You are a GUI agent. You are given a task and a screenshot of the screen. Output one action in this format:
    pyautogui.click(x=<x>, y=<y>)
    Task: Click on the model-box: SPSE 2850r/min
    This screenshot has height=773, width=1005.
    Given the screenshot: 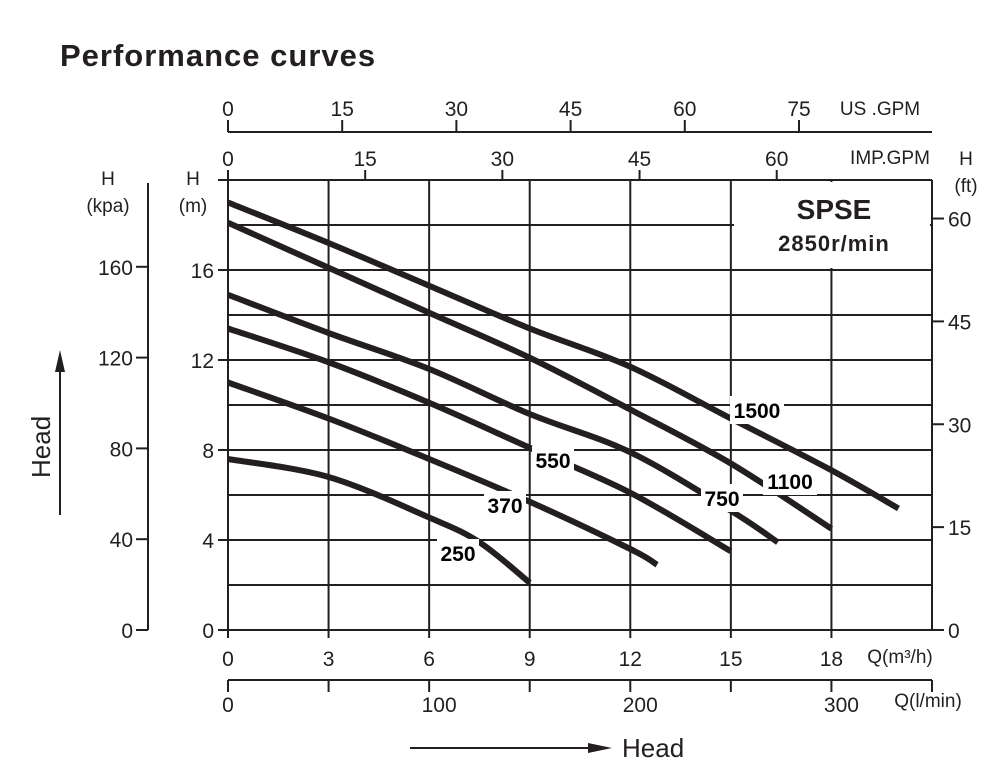 What is the action you would take?
    pyautogui.click(x=832, y=225)
    